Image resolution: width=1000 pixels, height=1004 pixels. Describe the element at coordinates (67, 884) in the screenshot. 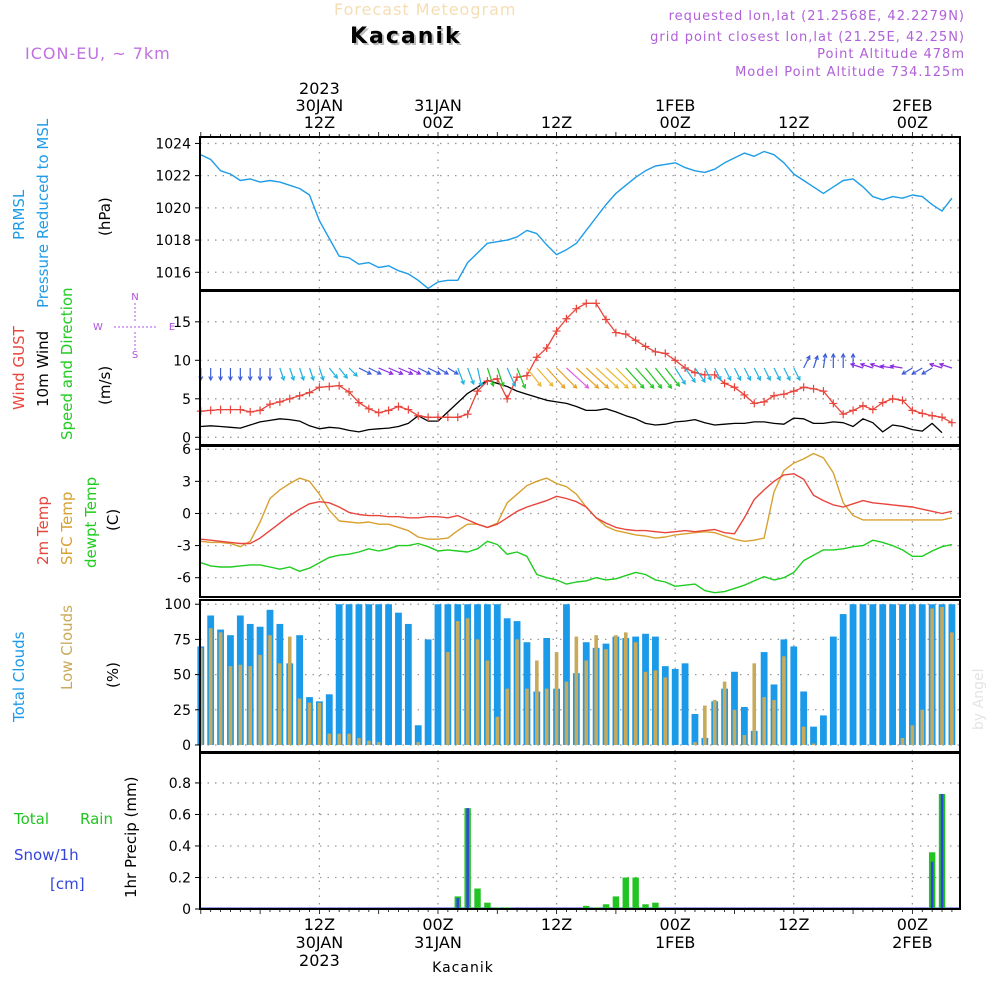

I see `precip-cm-label: [cm]` at that location.